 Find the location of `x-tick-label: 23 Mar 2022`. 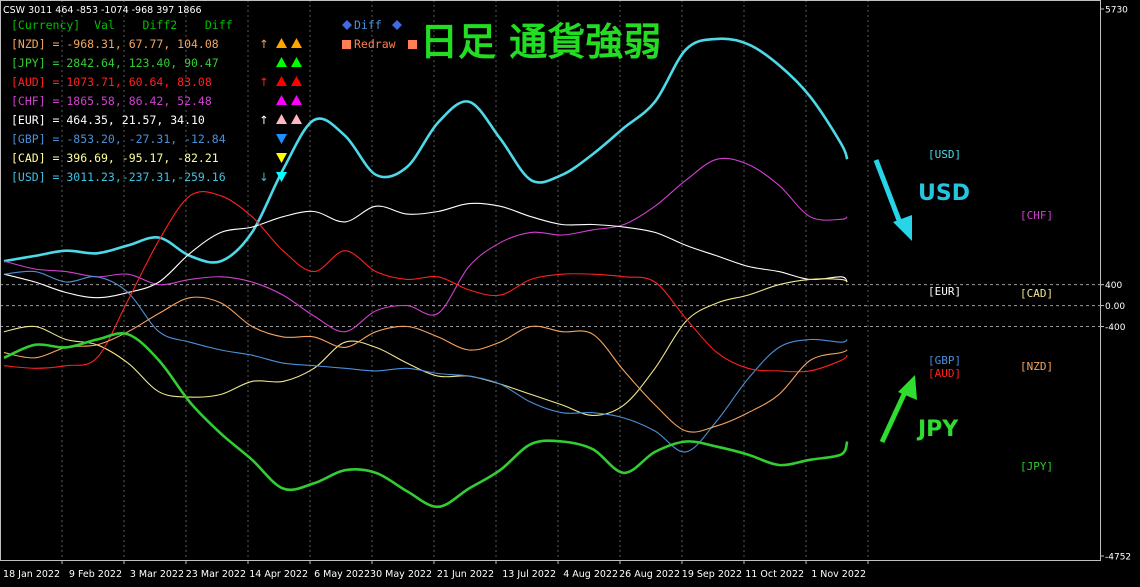

x-tick-label: 23 Mar 2022 is located at coordinates (216, 574).